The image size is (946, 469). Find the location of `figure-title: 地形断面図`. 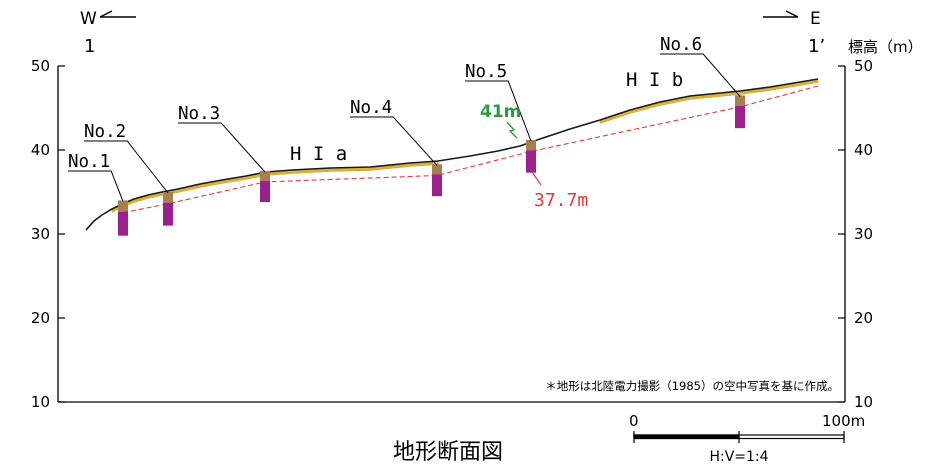

figure-title: 地形断面図 is located at coordinates (448, 452).